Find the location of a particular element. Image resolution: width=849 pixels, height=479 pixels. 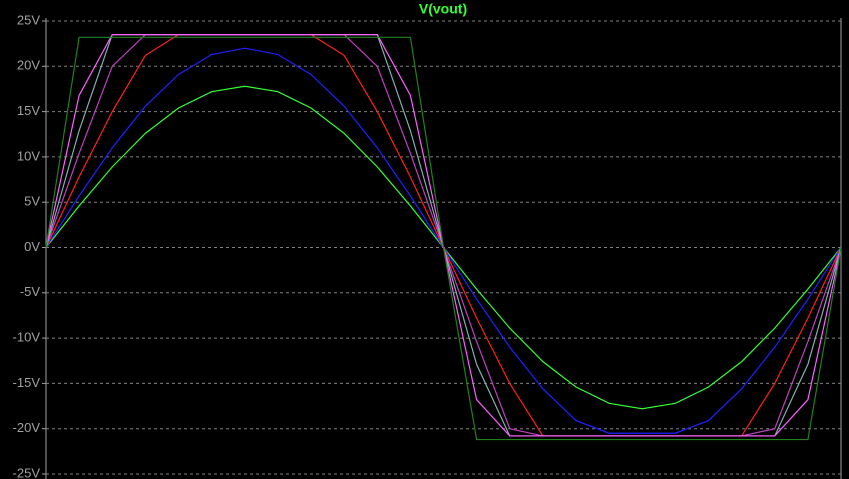

y-tick-label: 25V is located at coordinates (28, 19).